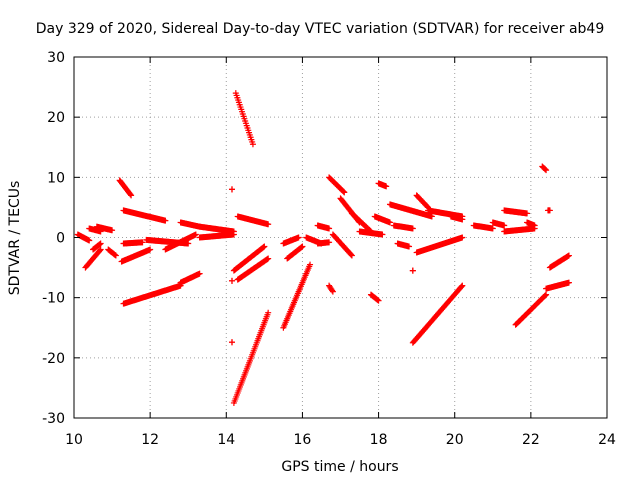 The height and width of the screenshot is (480, 640). Describe the element at coordinates (56, 118) in the screenshot. I see `y-tick-label: 20` at that location.